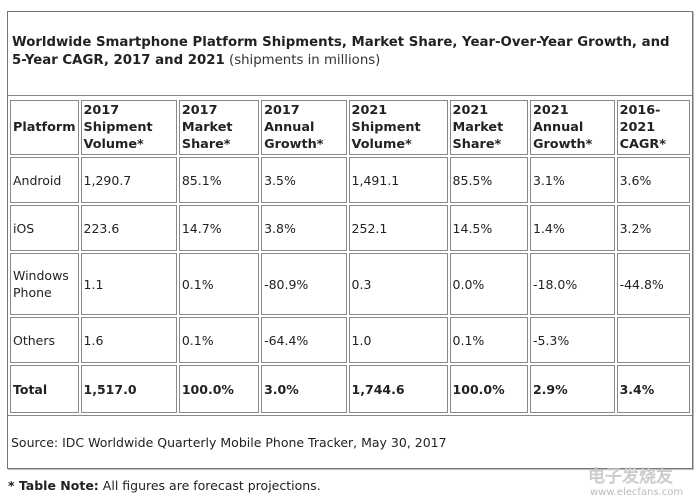  What do you see at coordinates (630, 477) in the screenshot?
I see `watermark-cn: 电子发烧友` at bounding box center [630, 477].